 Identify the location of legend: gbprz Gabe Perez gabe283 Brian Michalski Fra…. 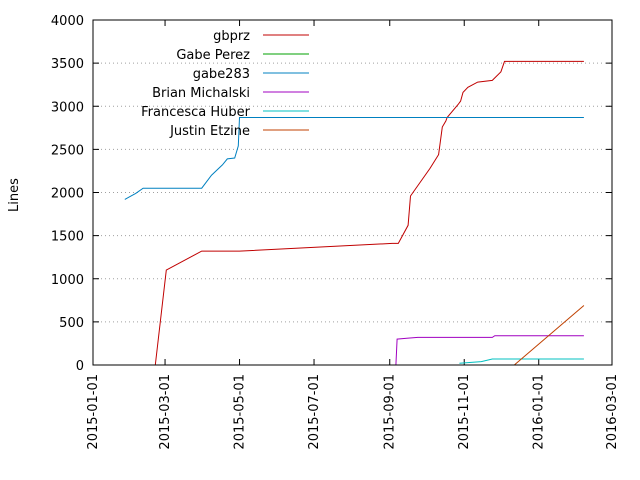
(225, 84).